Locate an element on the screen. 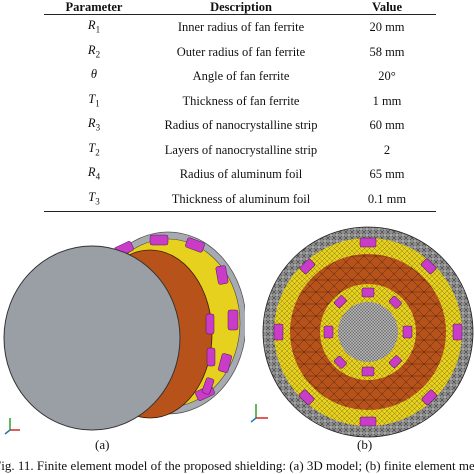 This screenshot has width=474, height=474. mesh-center is located at coordinates (368, 332).